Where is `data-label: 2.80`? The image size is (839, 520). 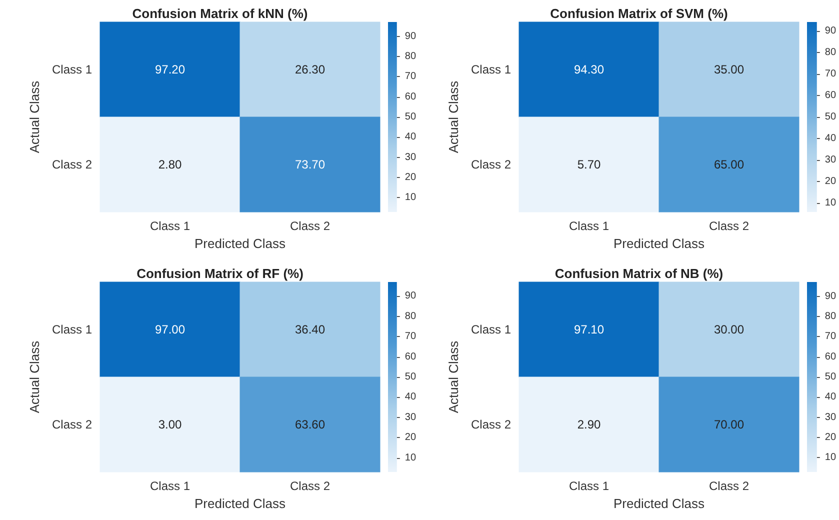 data-label: 2.80 is located at coordinates (170, 165).